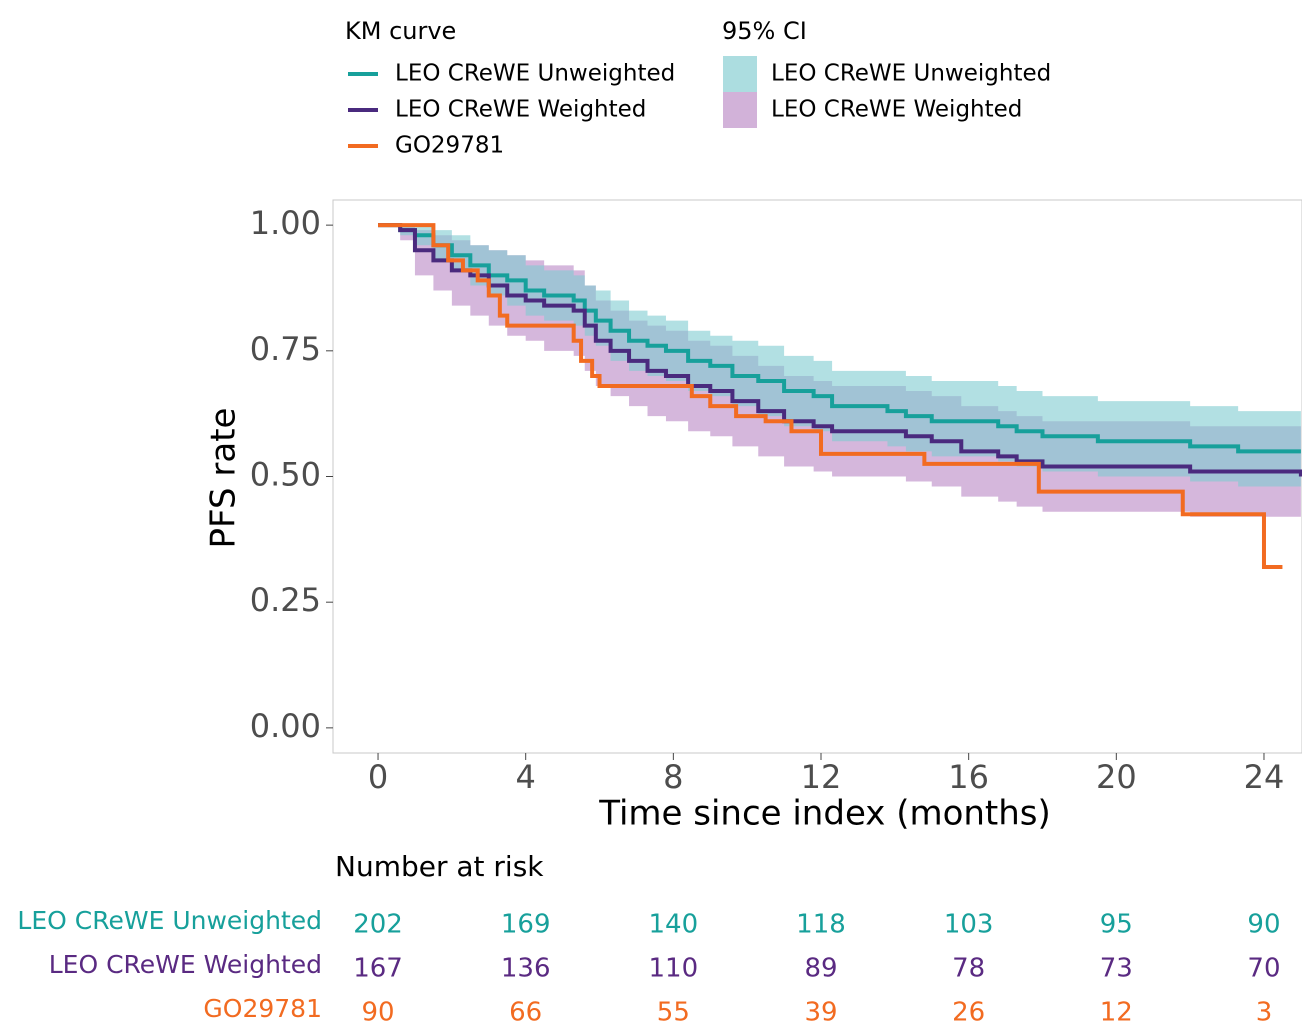  Describe the element at coordinates (1116, 1011) in the screenshot. I see `risk-count: 12` at that location.